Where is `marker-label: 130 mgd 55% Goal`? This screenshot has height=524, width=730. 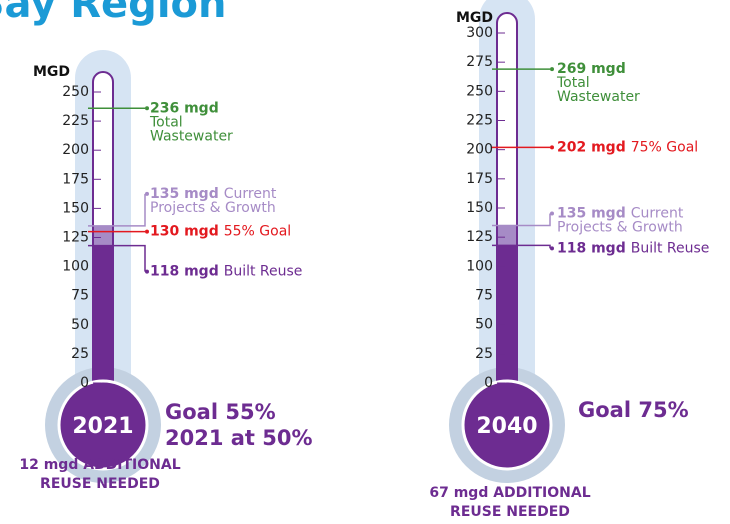 marker-label: 130 mgd 55% Goal is located at coordinates (220, 232).